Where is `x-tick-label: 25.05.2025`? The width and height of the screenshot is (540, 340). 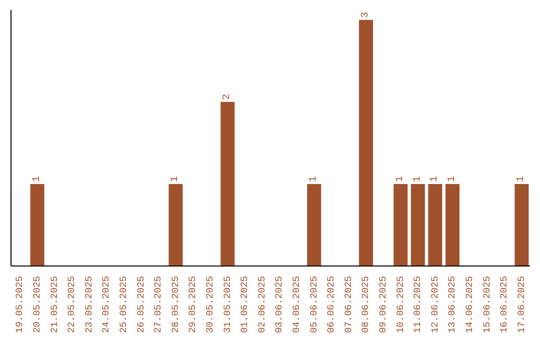
x-tick-label: 25.05.2025 is located at coordinates (123, 305).